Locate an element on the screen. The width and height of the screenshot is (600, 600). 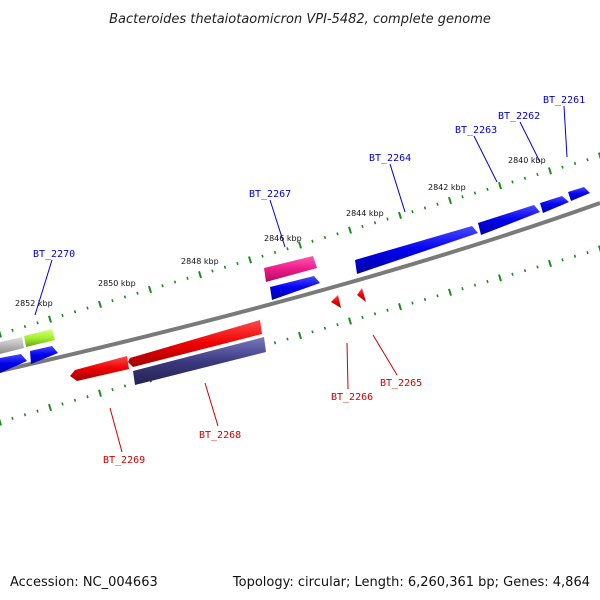
gene-arrow-bt2266 is located at coordinates (336, 301).